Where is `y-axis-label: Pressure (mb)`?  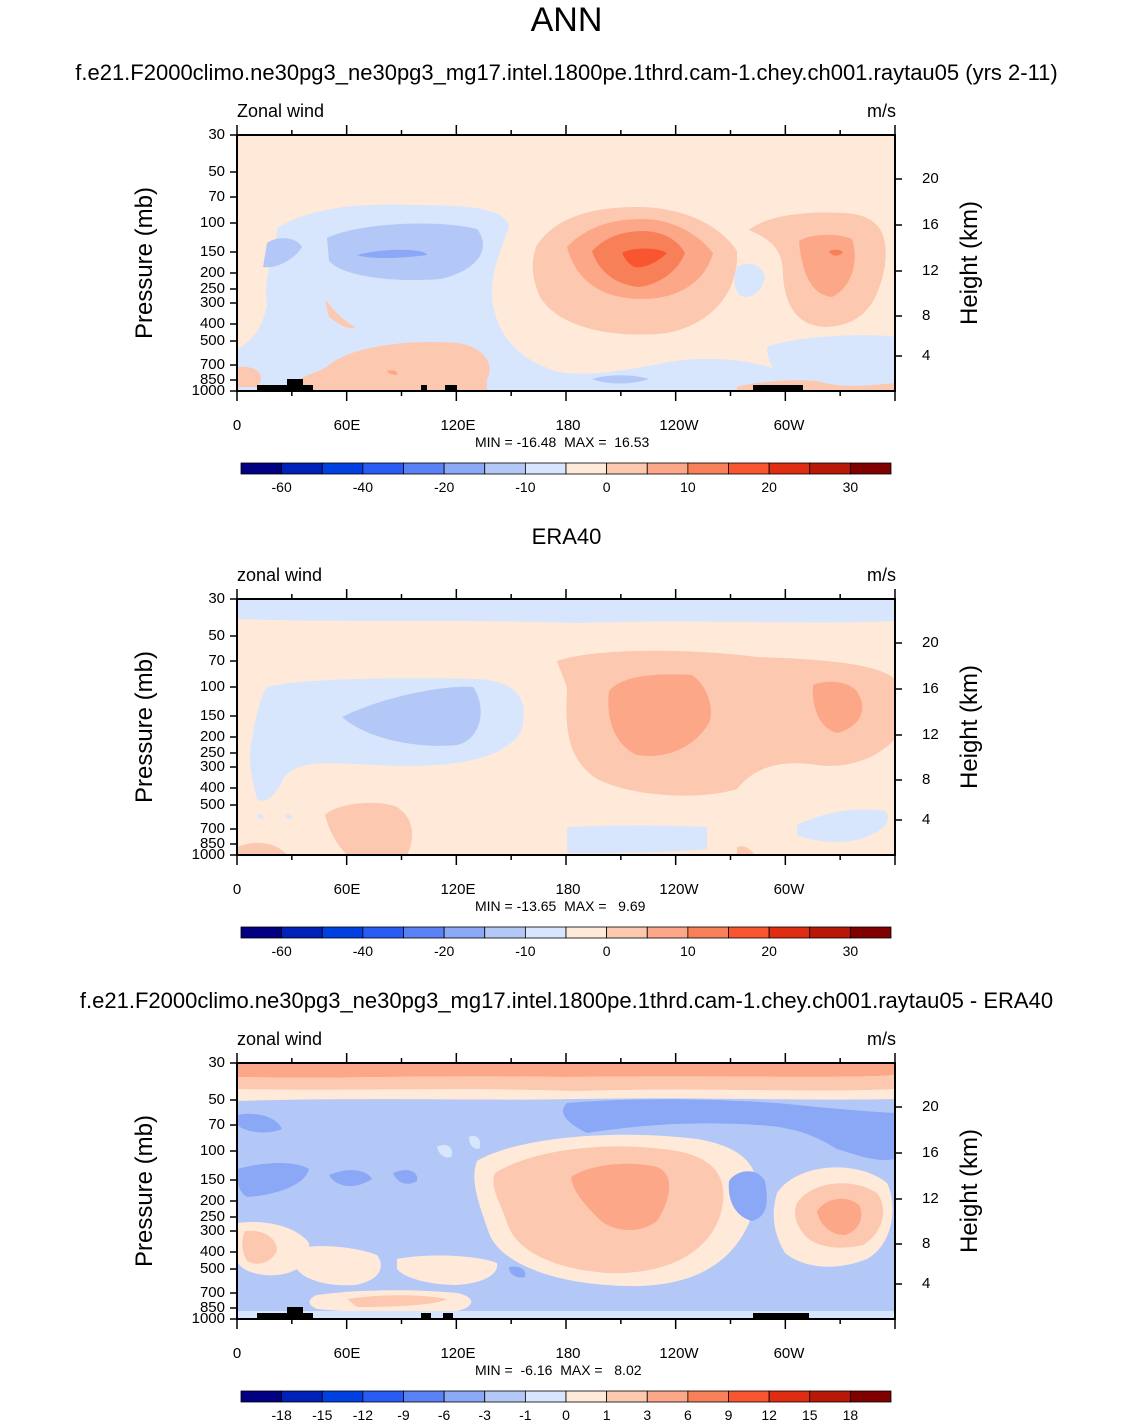
y-axis-label: Pressure (mb) is located at coordinates (144, 263).